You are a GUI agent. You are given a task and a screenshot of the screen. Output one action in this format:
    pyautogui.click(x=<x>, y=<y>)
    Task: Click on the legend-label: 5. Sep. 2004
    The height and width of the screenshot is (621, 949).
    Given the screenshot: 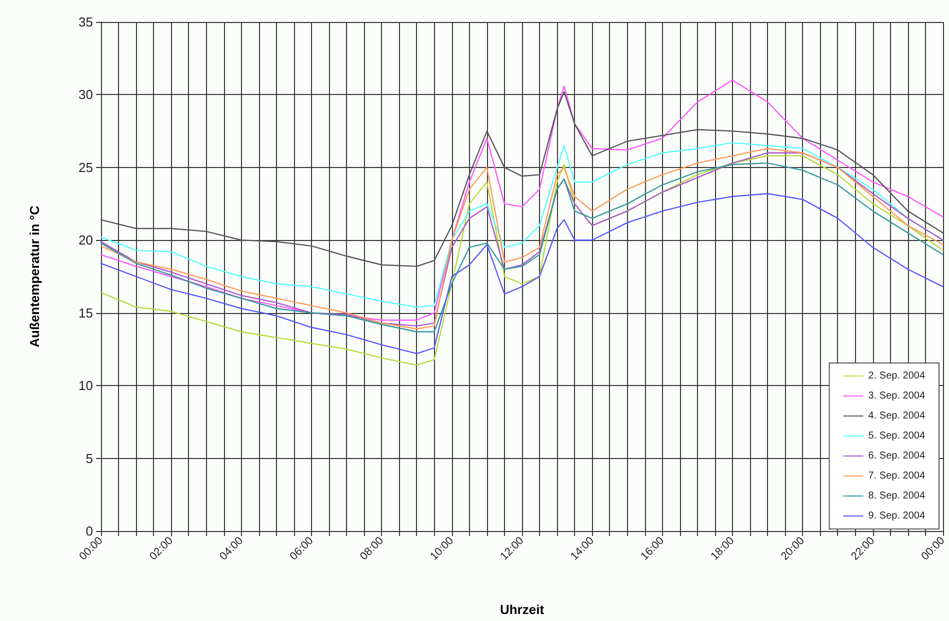 What is the action you would take?
    pyautogui.click(x=897, y=436)
    